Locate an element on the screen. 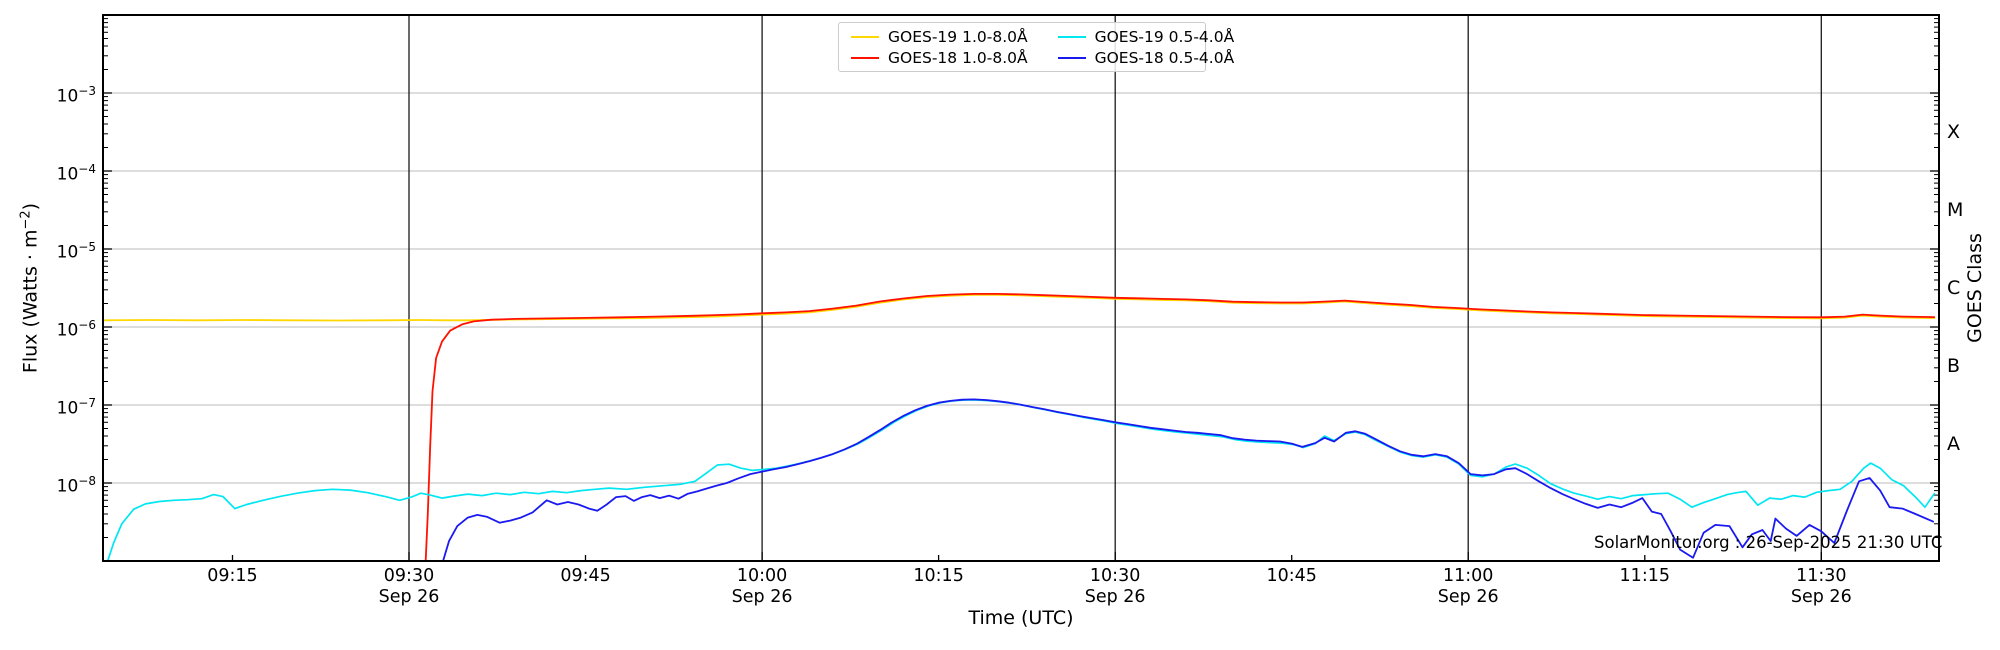 The height and width of the screenshot is (650, 2000). x-tick-label: 10:30 Sep 26 is located at coordinates (1115, 587).